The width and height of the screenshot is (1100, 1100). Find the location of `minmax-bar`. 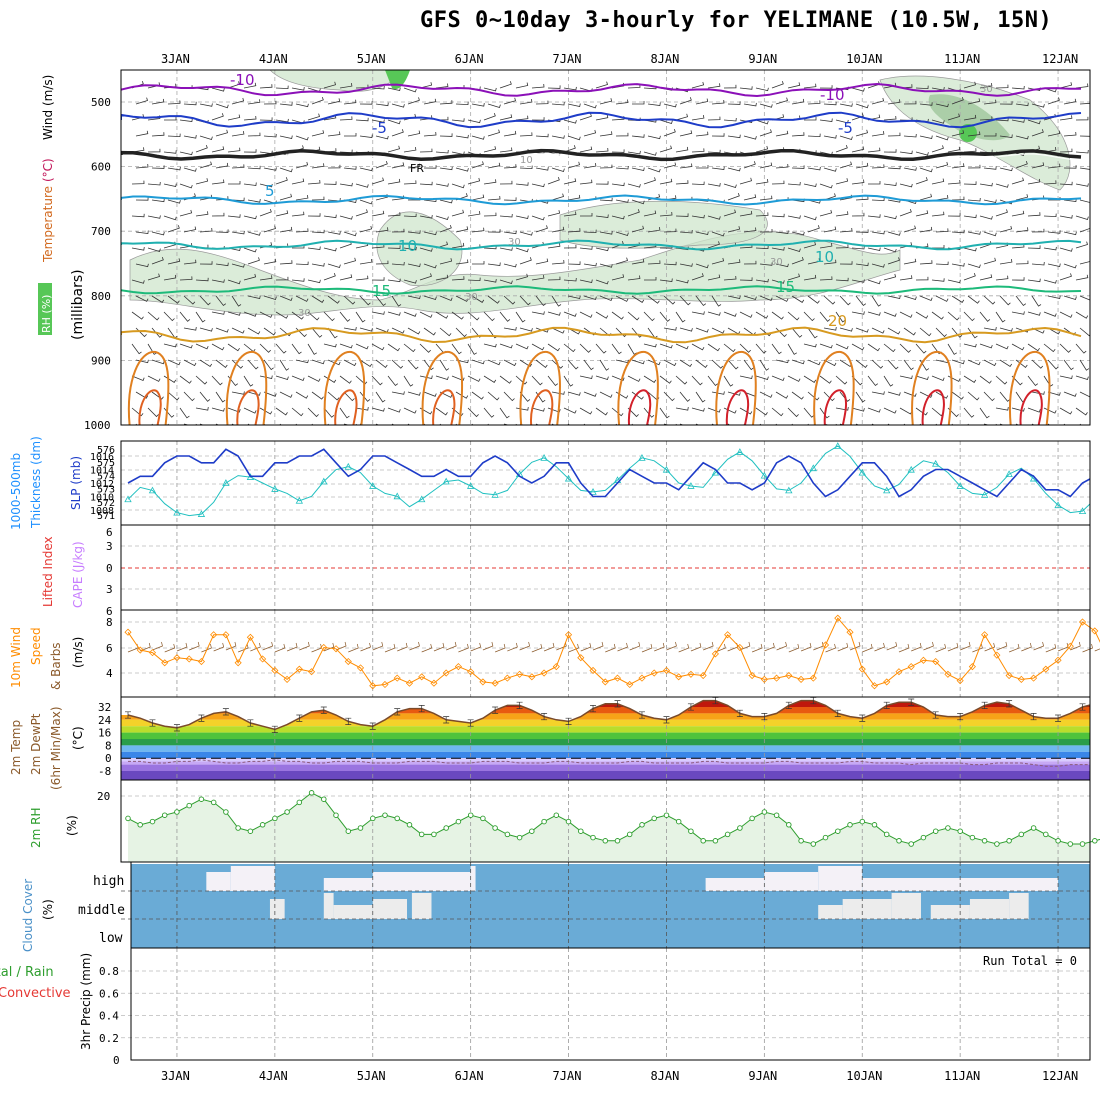

minmax-bar is located at coordinates (1033, 717).